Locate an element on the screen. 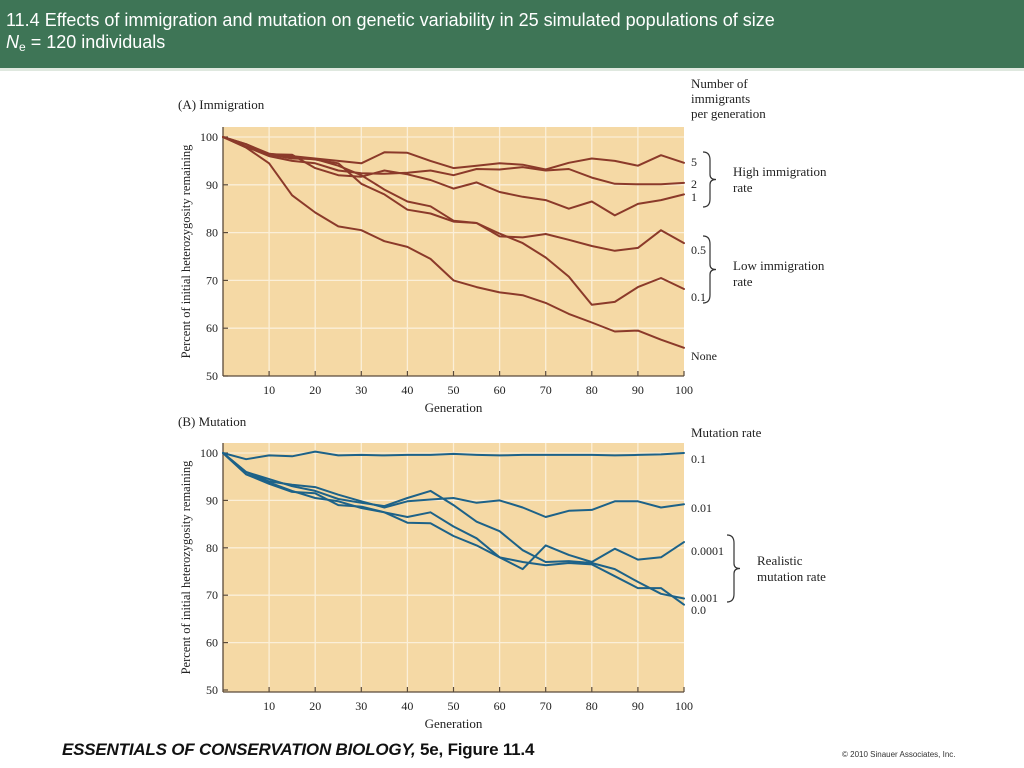 This screenshot has width=1024, height=768. ne-subscript: e is located at coordinates (22, 47).